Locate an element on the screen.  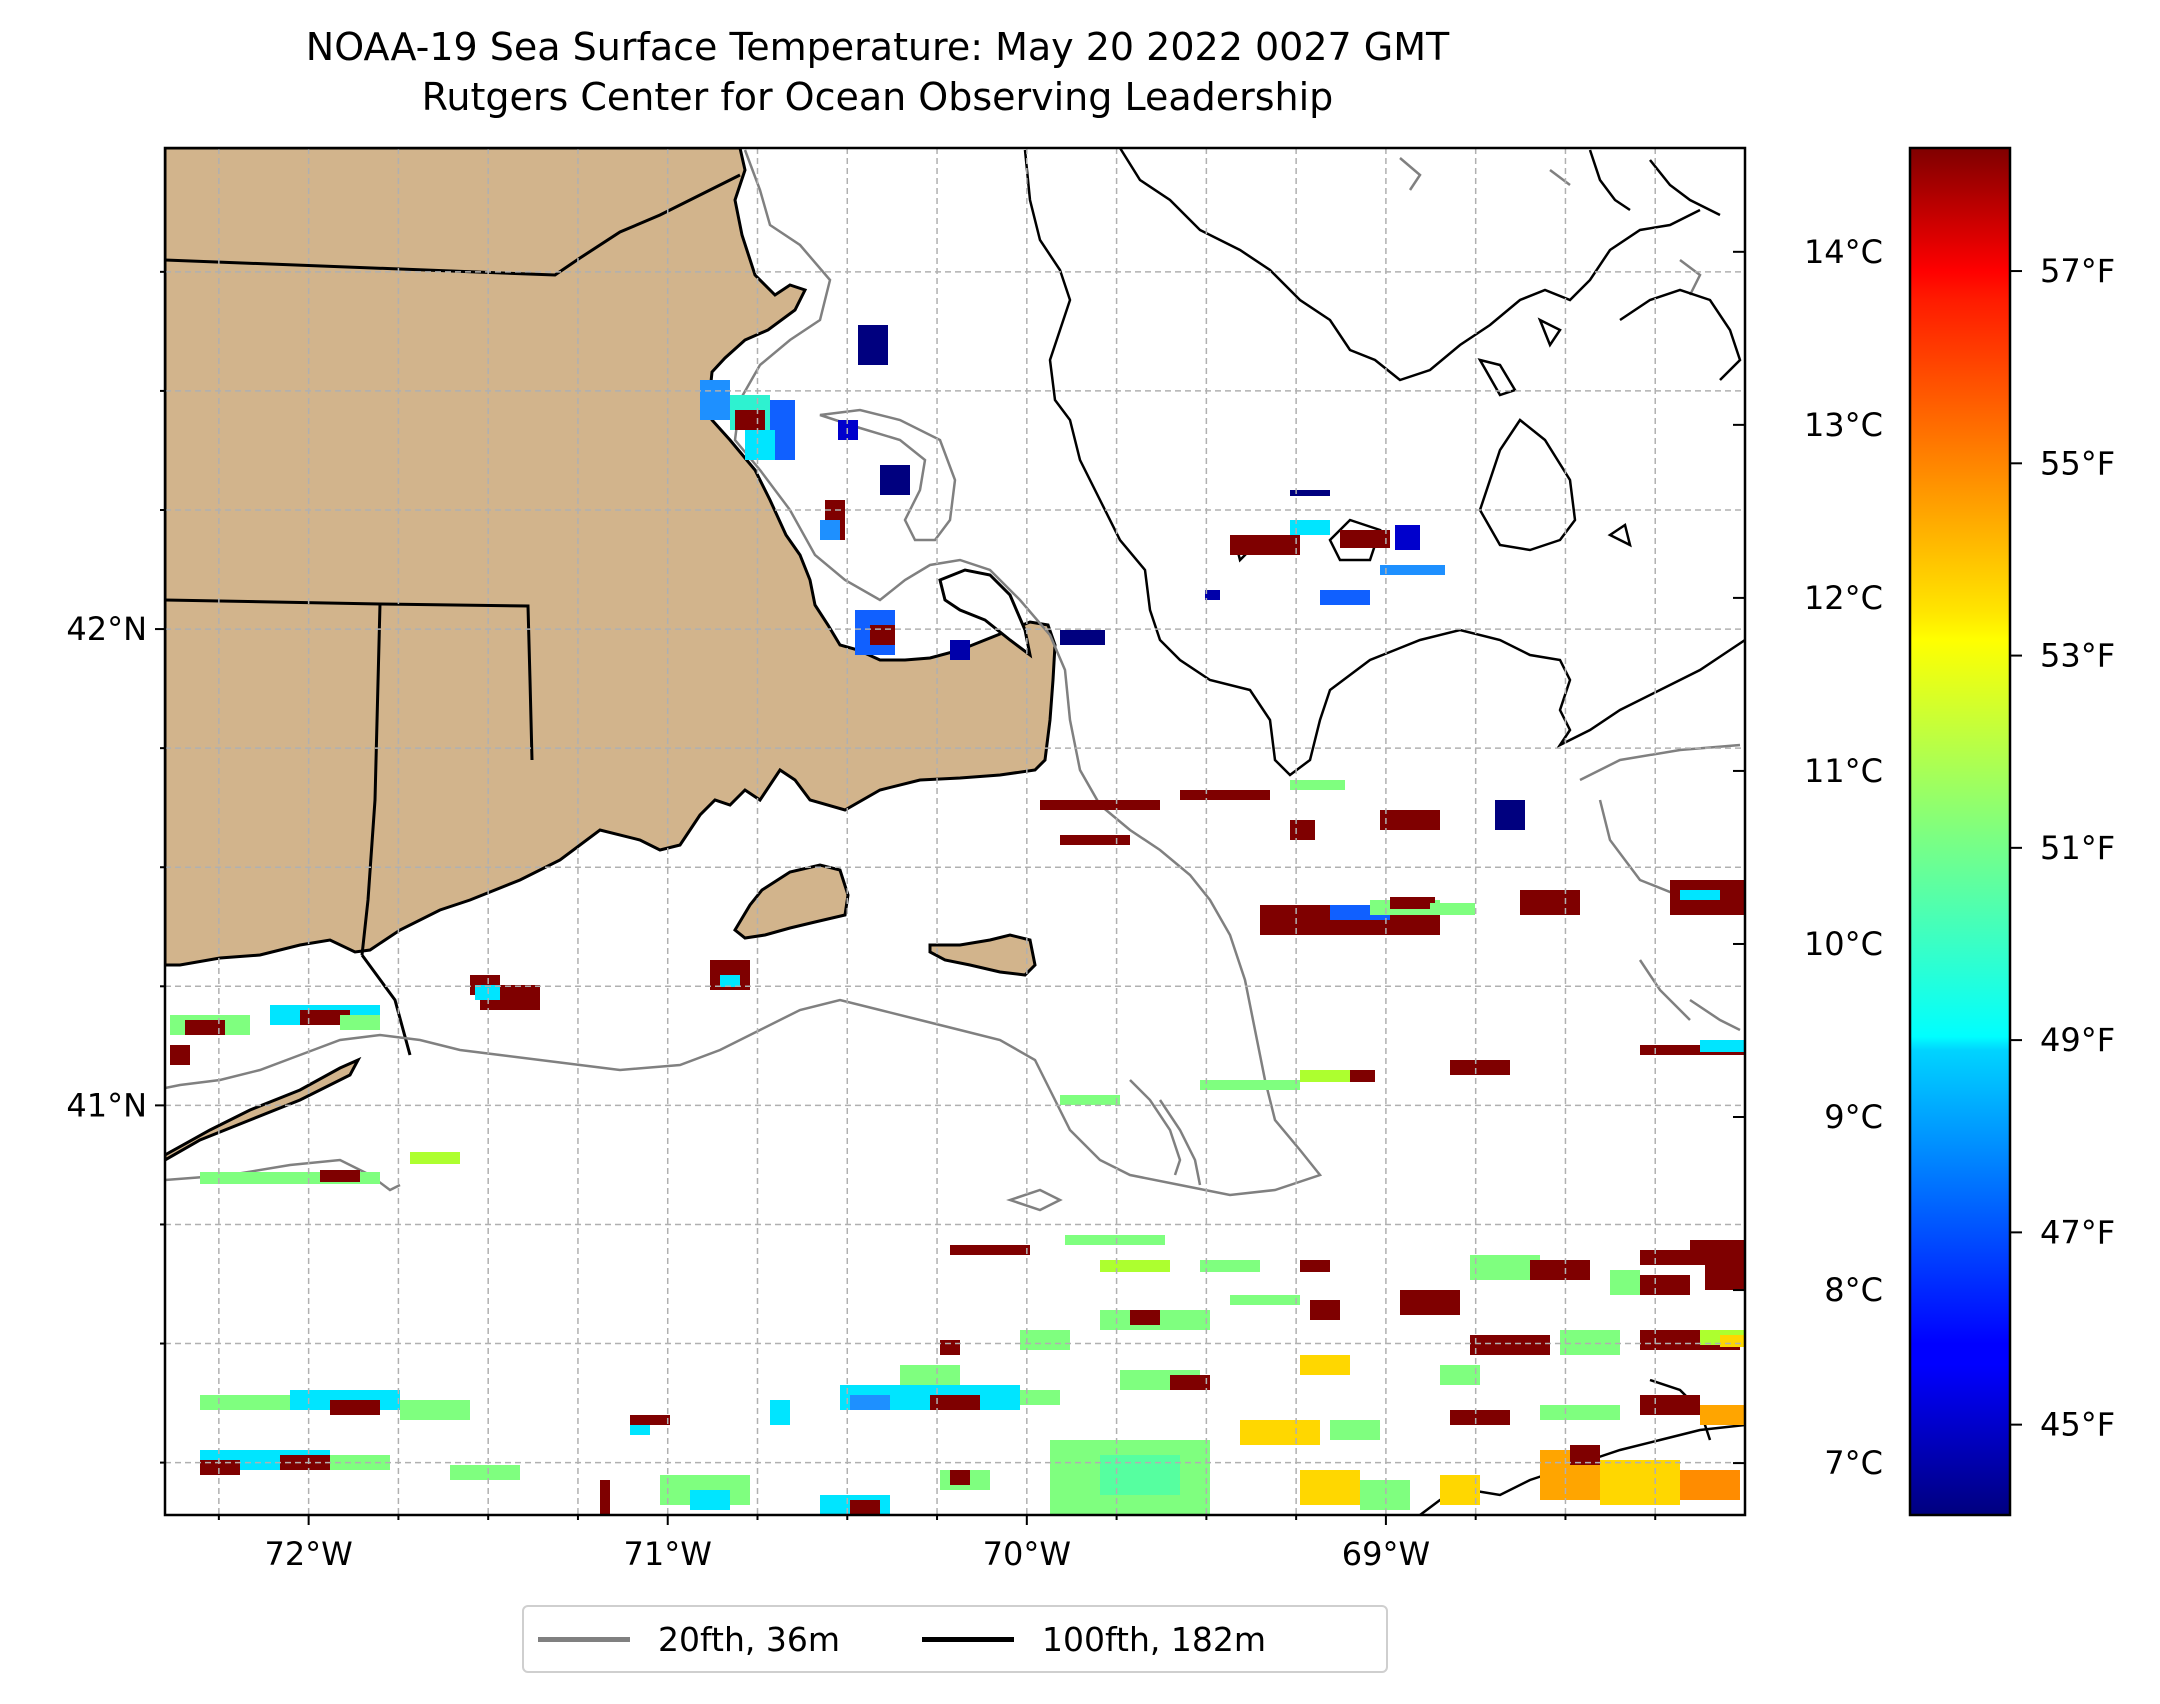
lon-tick-label: 70°W is located at coordinates (1027, 1554).